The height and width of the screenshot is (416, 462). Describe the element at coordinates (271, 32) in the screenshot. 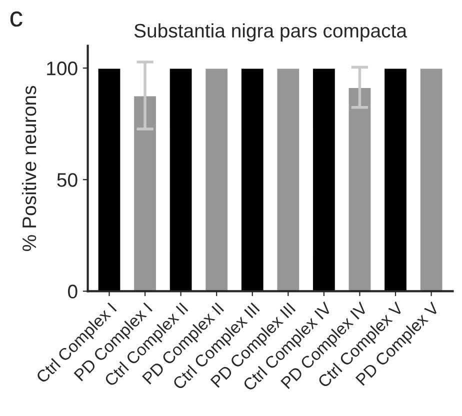

I see `chart-title: Substantia nigra pars compacta` at that location.